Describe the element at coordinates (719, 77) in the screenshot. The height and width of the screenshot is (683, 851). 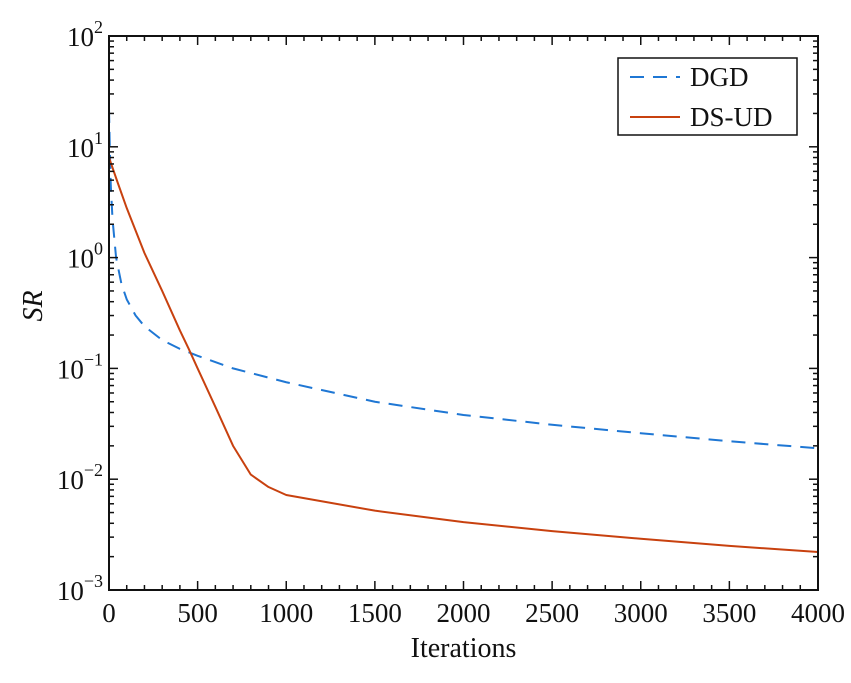
I see `legend-label-dgd: DGD` at that location.